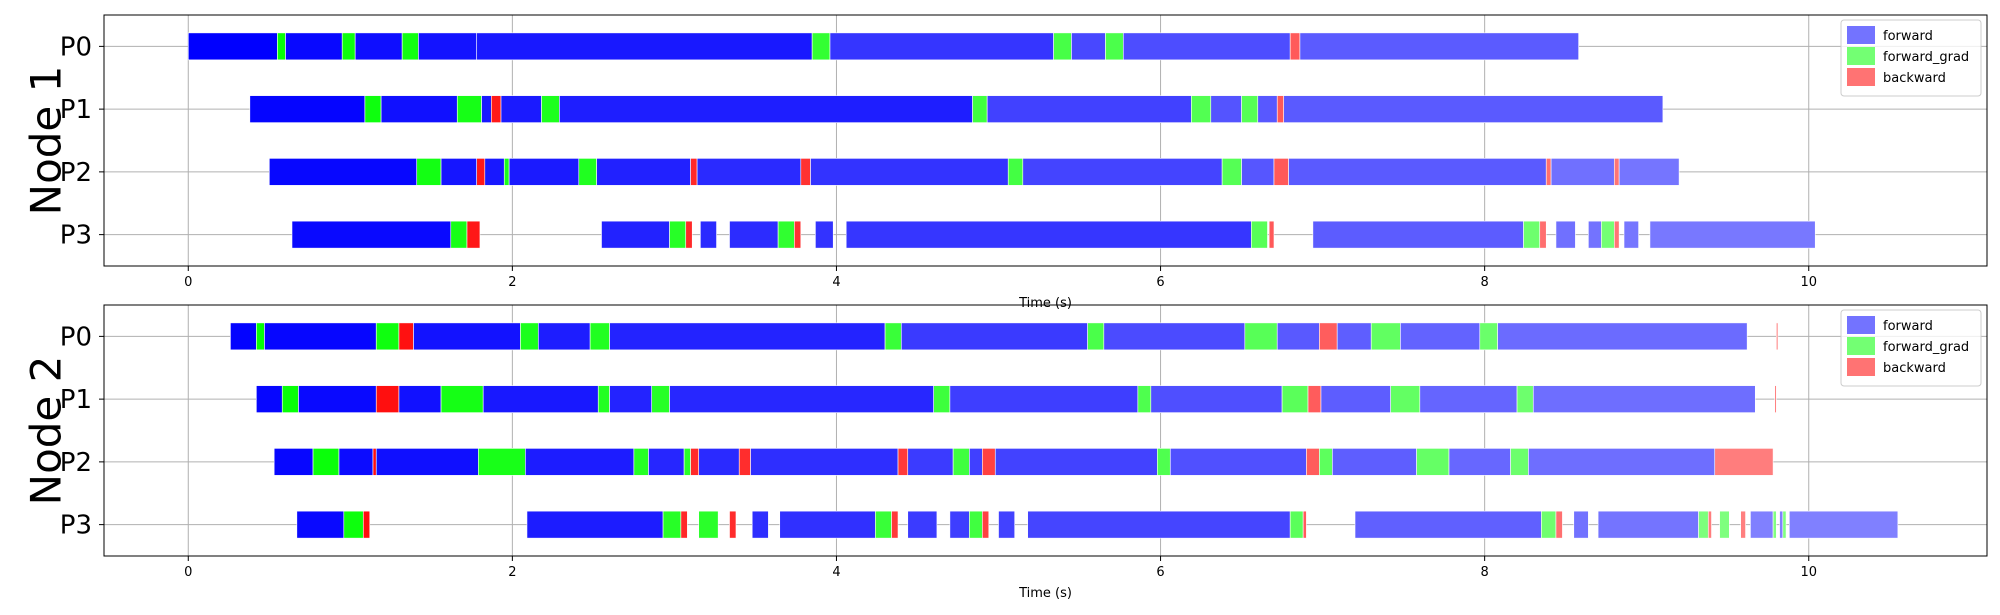  What do you see at coordinates (1160, 572) in the screenshot?
I see `x-tick-label: 6` at bounding box center [1160, 572].